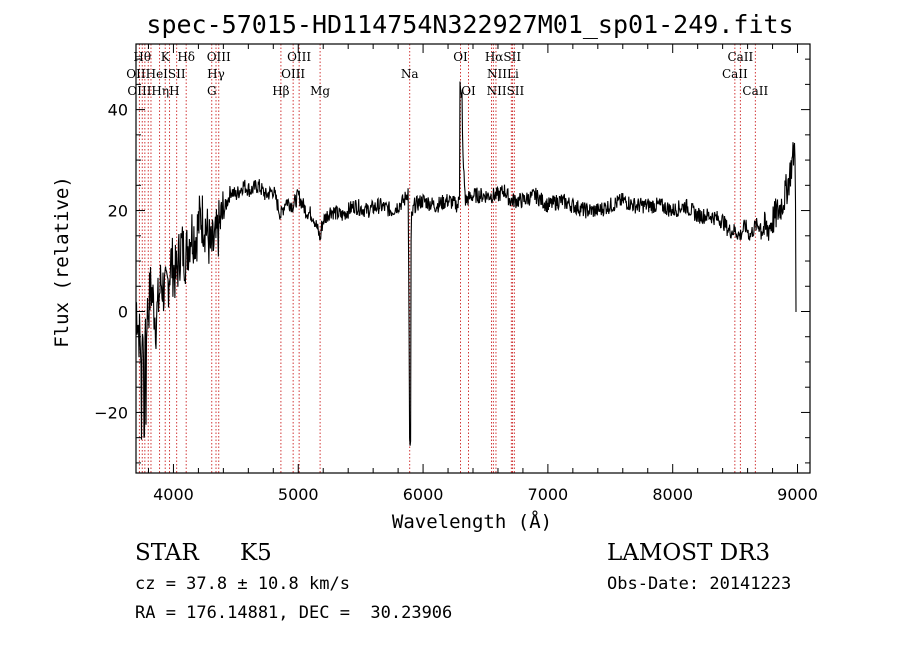  Describe the element at coordinates (212, 91) in the screenshot. I see `line-label: G` at that location.